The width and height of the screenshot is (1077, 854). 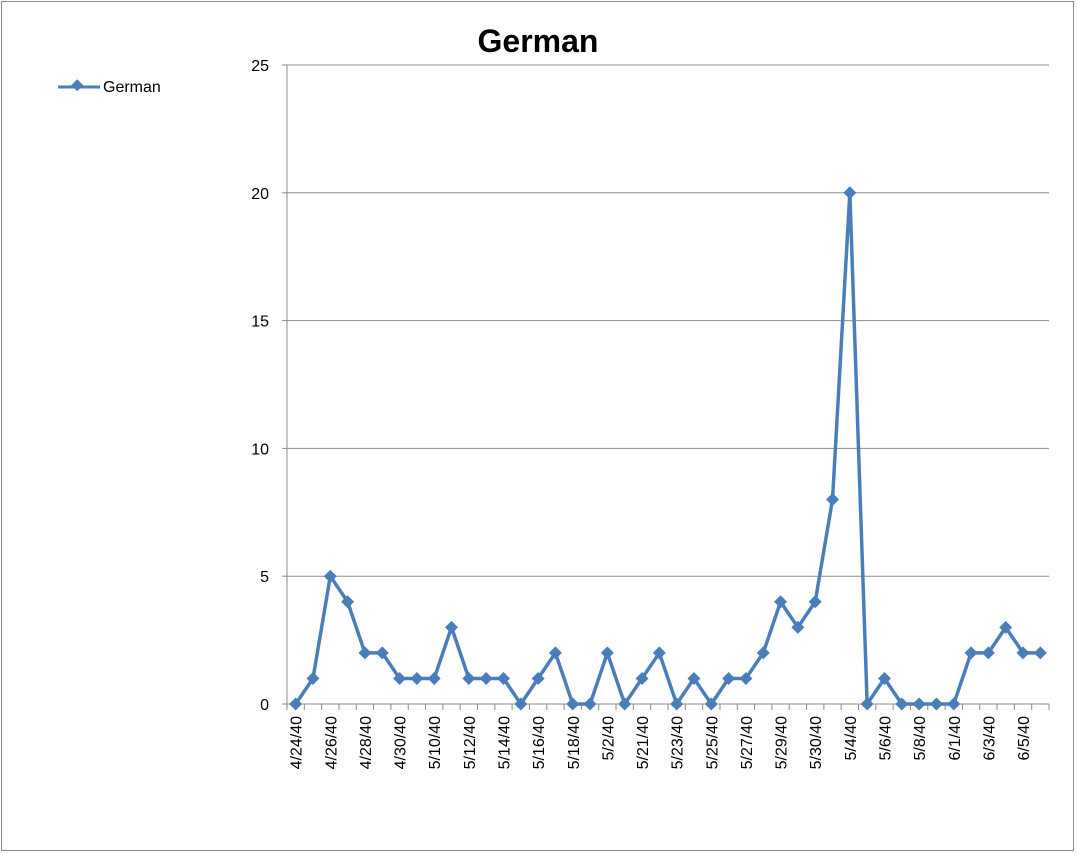 I want to click on x-tick-label: 4/26/40, so click(x=331, y=742).